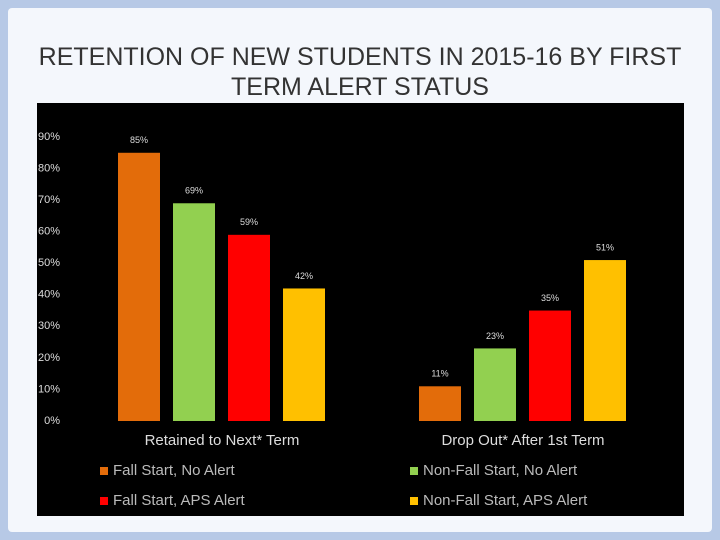  What do you see at coordinates (550, 298) in the screenshot?
I see `data-label: 35%` at bounding box center [550, 298].